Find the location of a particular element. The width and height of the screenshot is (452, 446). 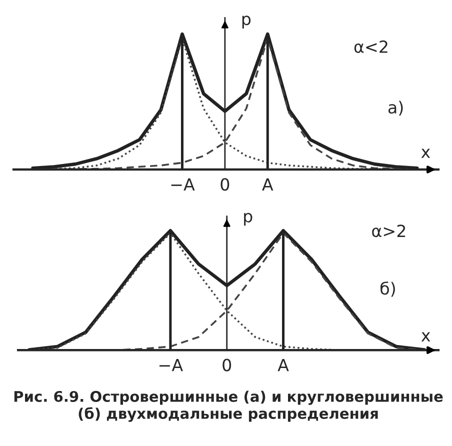

annotation: а) is located at coordinates (395, 108).